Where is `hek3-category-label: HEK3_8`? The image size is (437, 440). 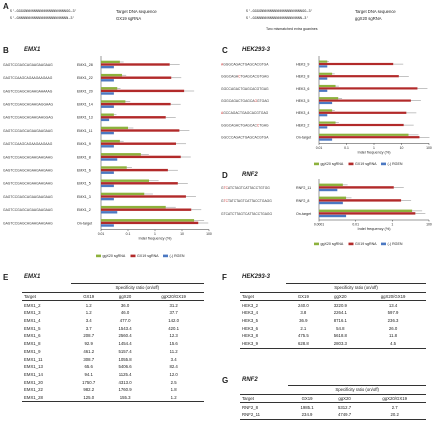 hek3-category-label: HEK3_8 is located at coordinates (302, 77).